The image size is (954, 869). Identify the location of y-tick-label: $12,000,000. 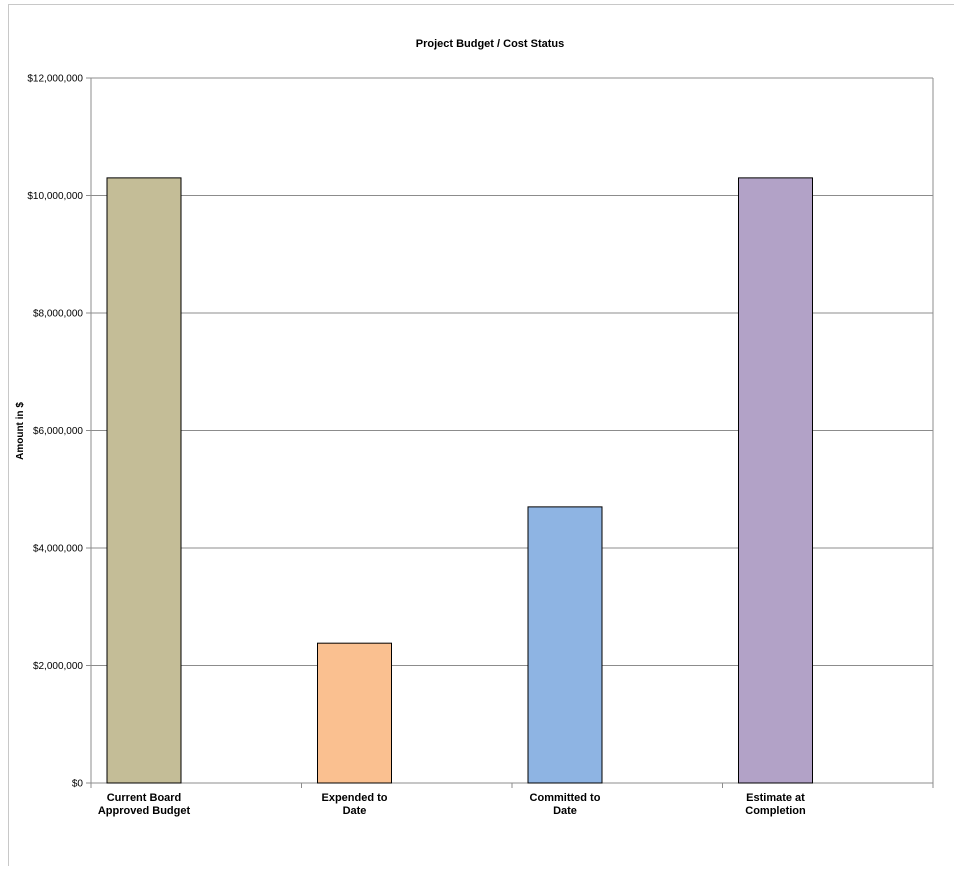
(55, 79).